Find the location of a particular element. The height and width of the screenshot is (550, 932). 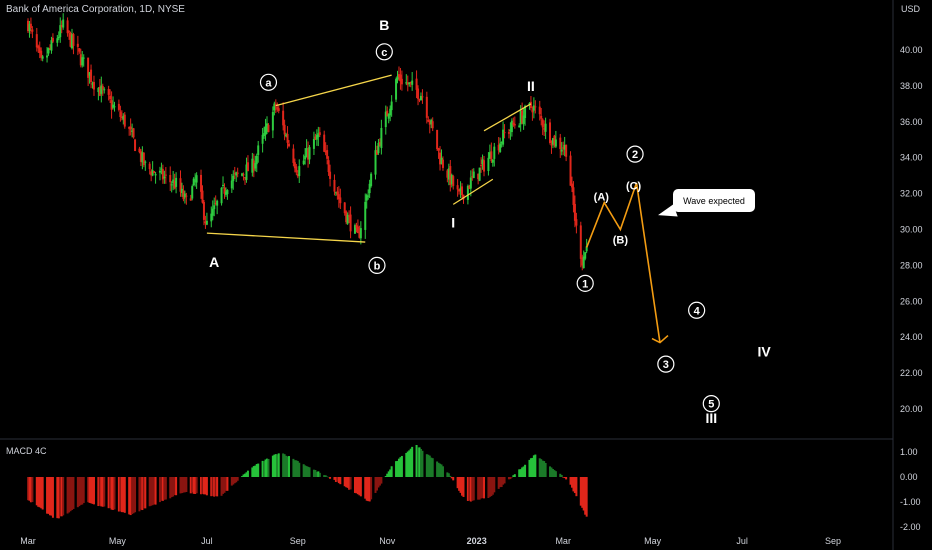

wave-label-text: B is located at coordinates (384, 25).